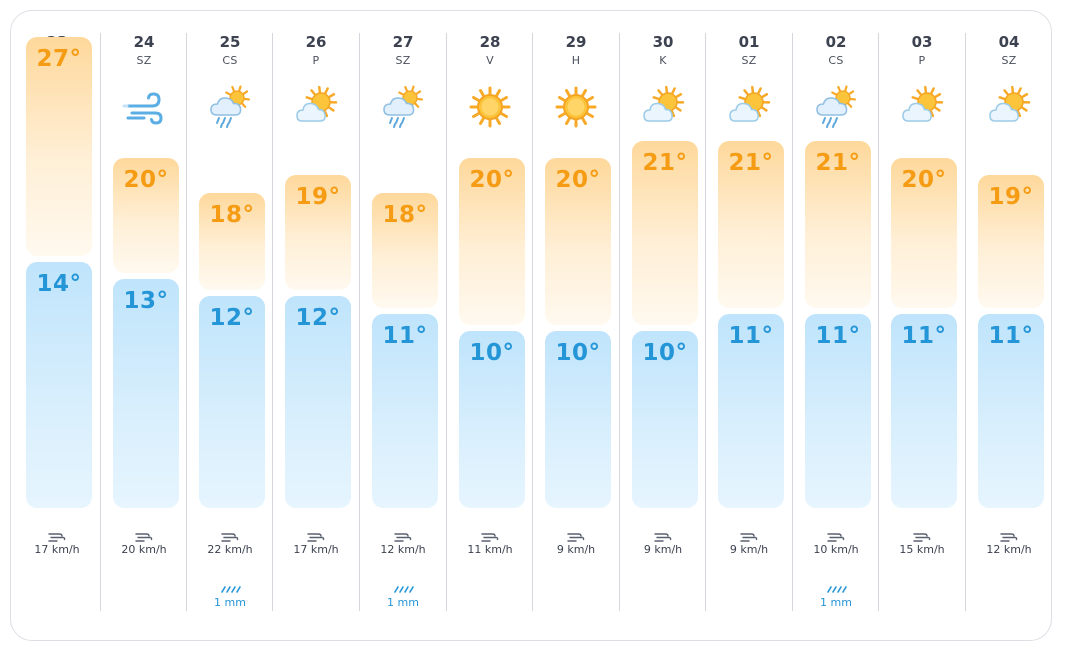 Image resolution: width=1065 pixels, height=646 pixels. What do you see at coordinates (316, 549) in the screenshot?
I see `wind-speed: 17 km/h` at bounding box center [316, 549].